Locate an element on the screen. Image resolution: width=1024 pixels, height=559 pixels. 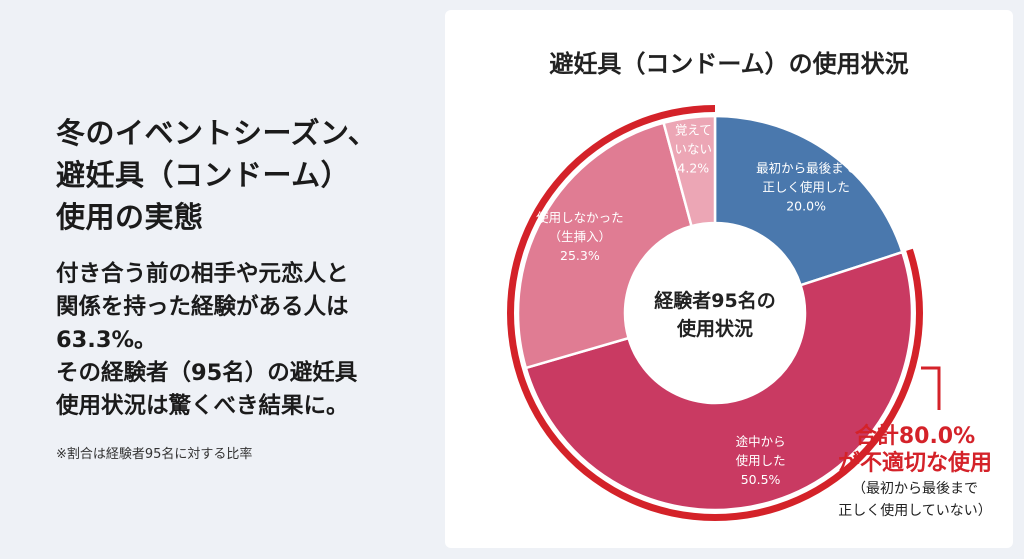
slice-value-label: 4.2% is located at coordinates (693, 167).